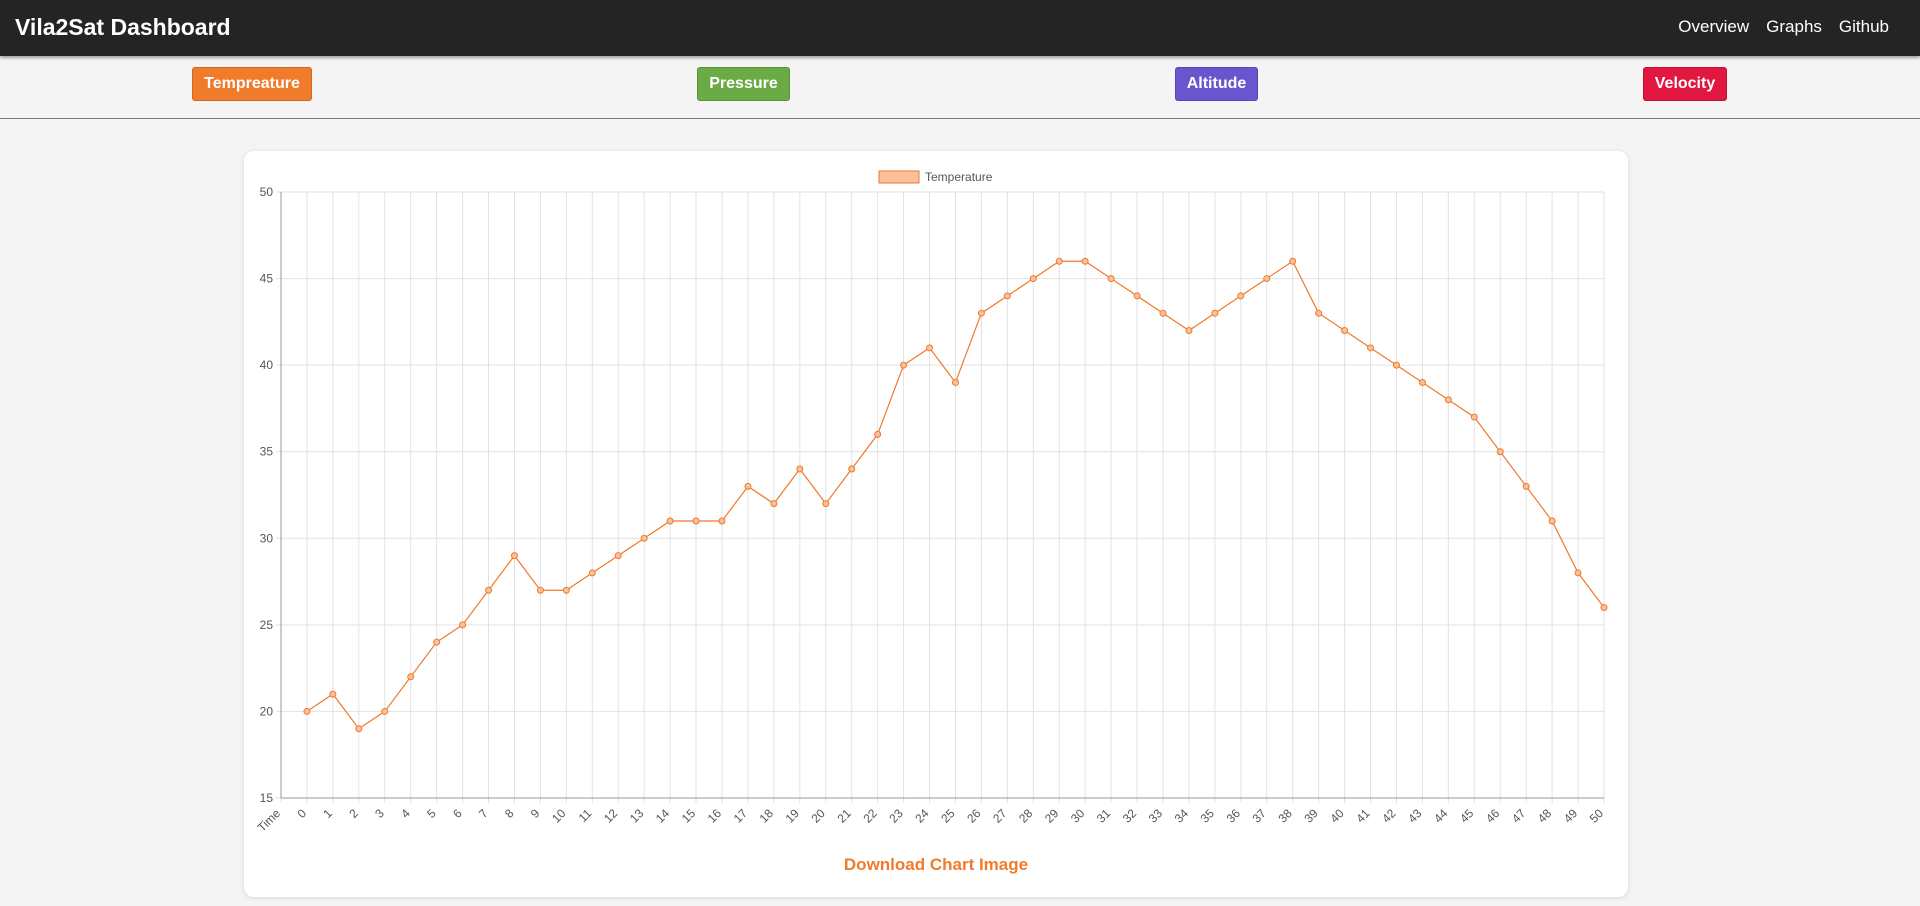  I want to click on nav-links: Overview Graphs Github, so click(1783, 27).